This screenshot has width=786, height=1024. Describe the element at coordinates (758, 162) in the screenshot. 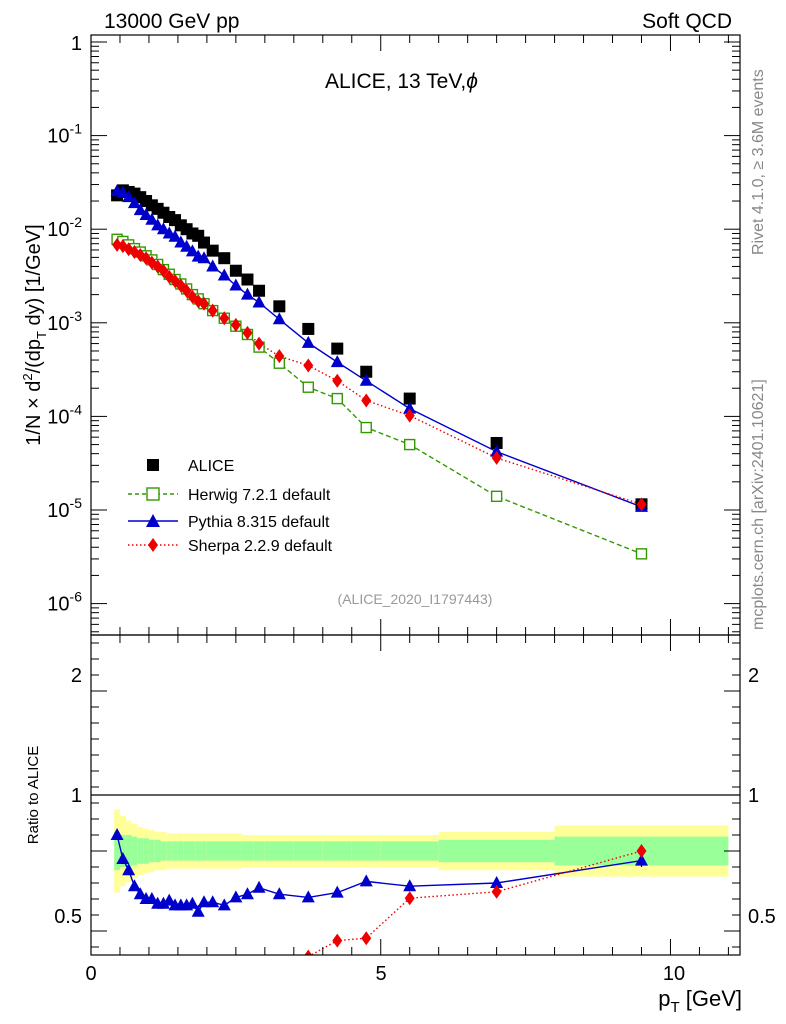

I see `rivet-version-label: Rivet 4.1.0, ≥ 3.6M events` at that location.